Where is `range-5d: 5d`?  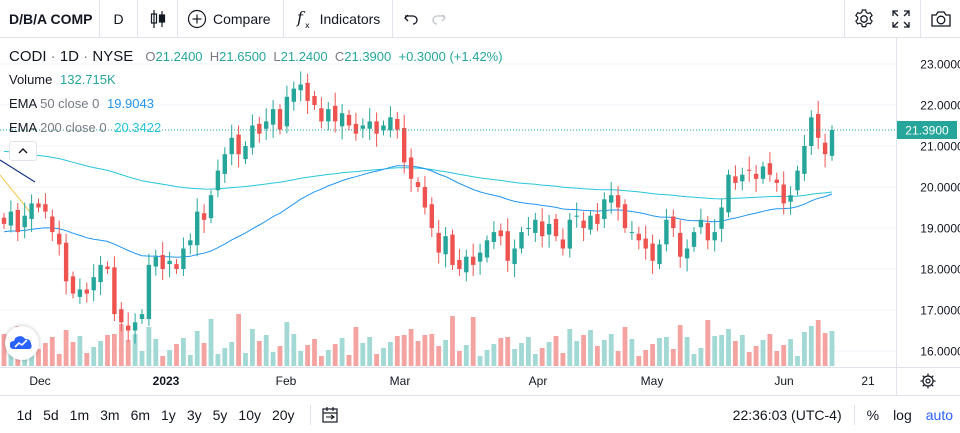
range-5d: 5d is located at coordinates (51, 414).